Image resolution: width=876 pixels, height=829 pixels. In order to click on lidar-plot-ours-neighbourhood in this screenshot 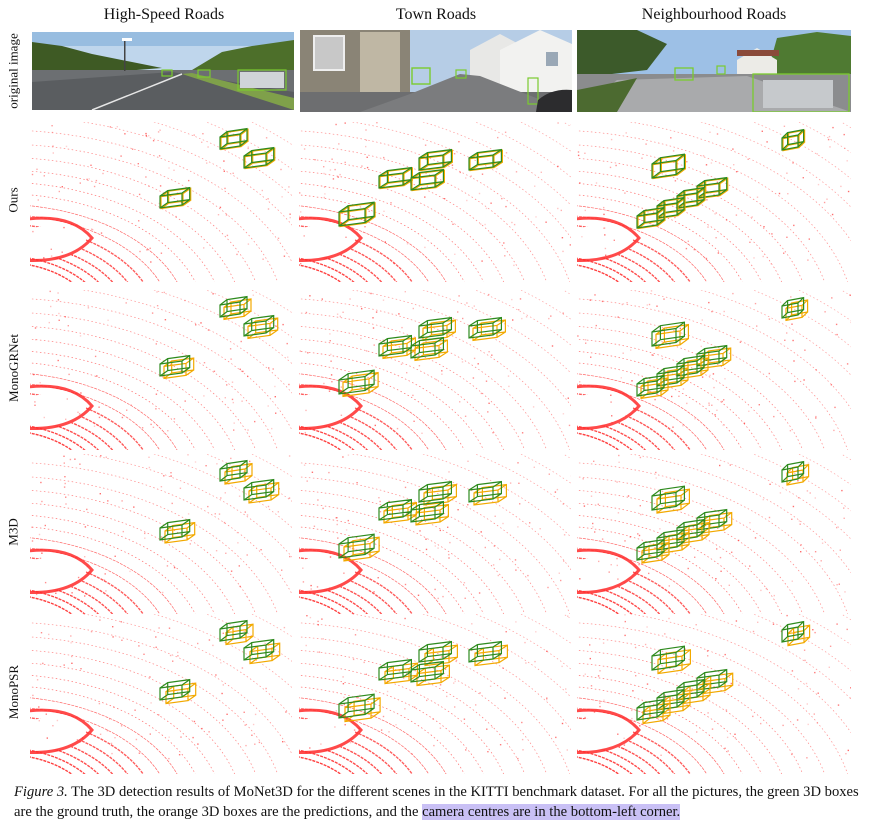, I will do `click(714, 202)`.